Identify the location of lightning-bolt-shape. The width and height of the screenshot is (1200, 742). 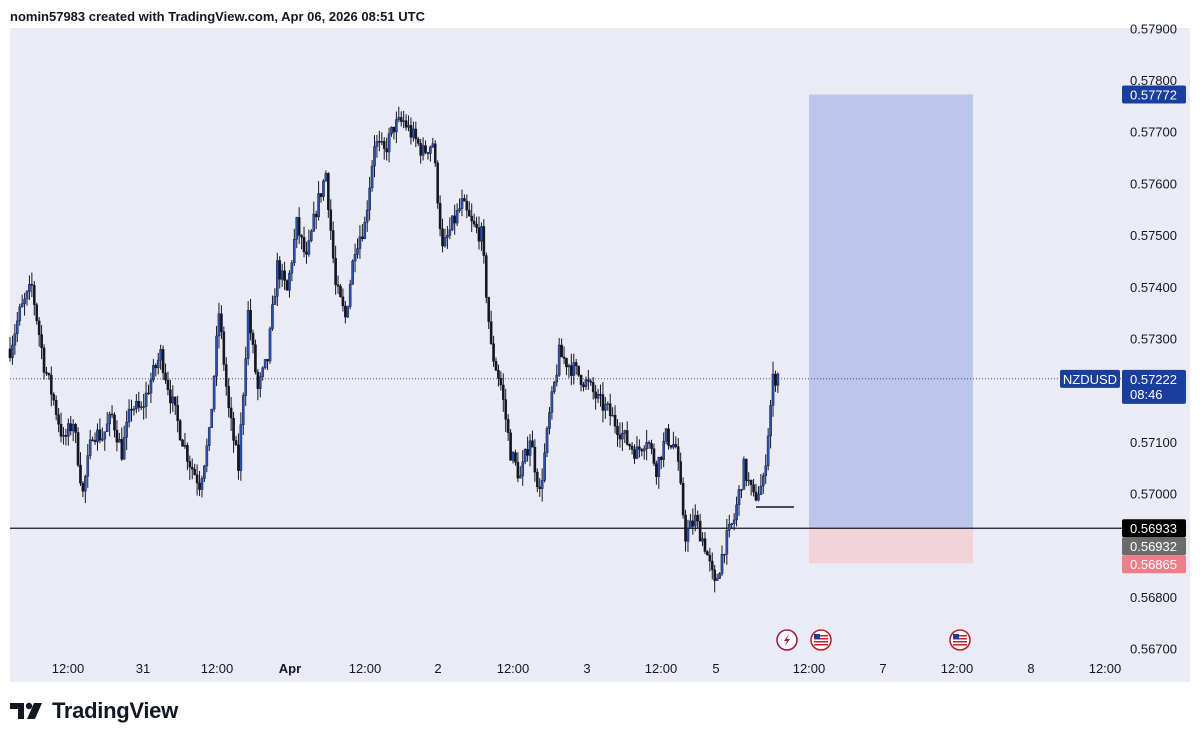
(787, 640).